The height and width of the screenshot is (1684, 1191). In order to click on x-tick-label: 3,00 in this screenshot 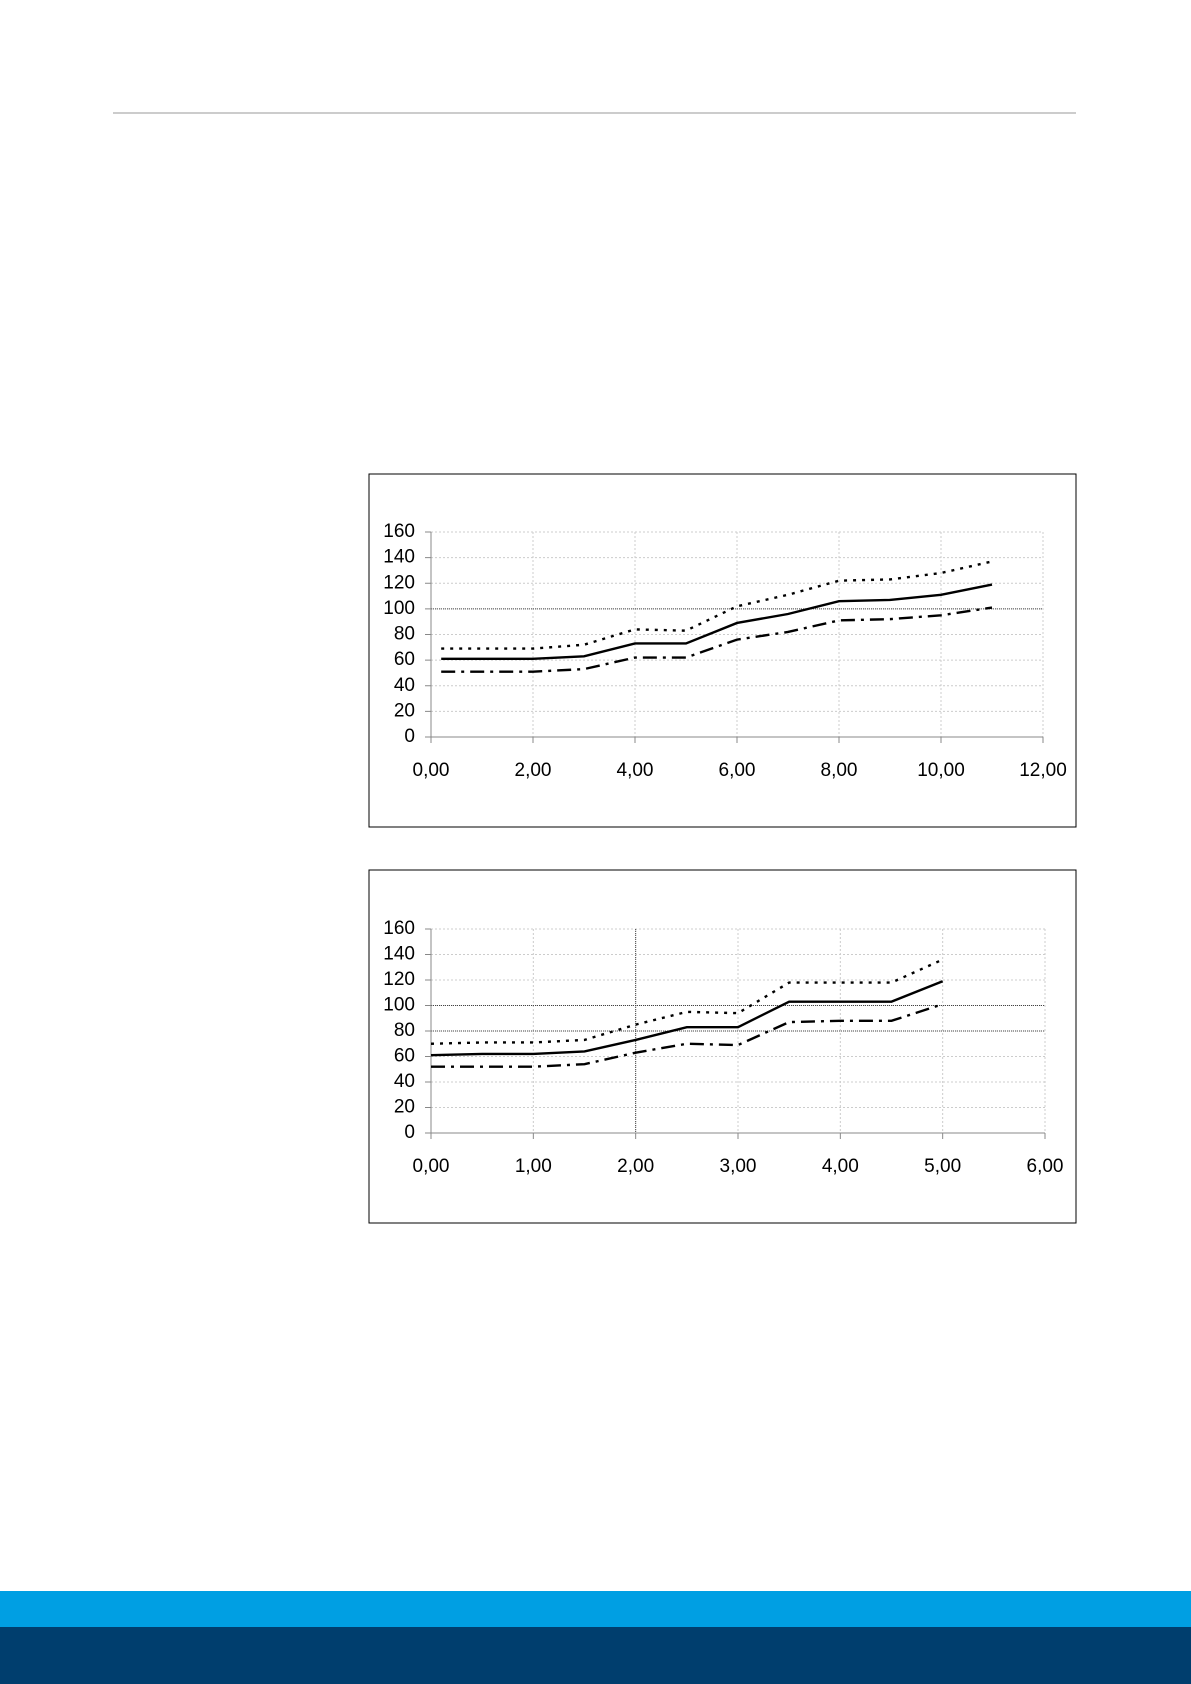, I will do `click(738, 1166)`.